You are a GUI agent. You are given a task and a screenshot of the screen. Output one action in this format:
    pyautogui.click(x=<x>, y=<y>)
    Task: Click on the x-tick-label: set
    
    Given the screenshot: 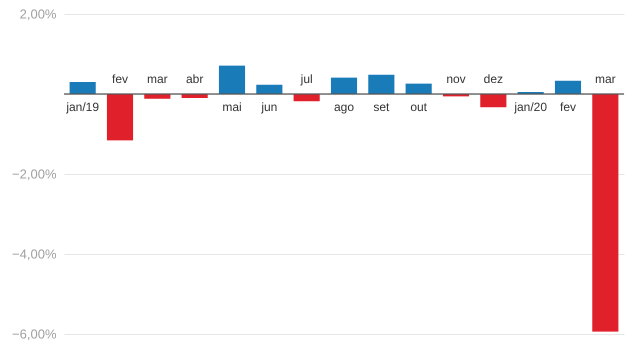 What is the action you would take?
    pyautogui.click(x=381, y=107)
    